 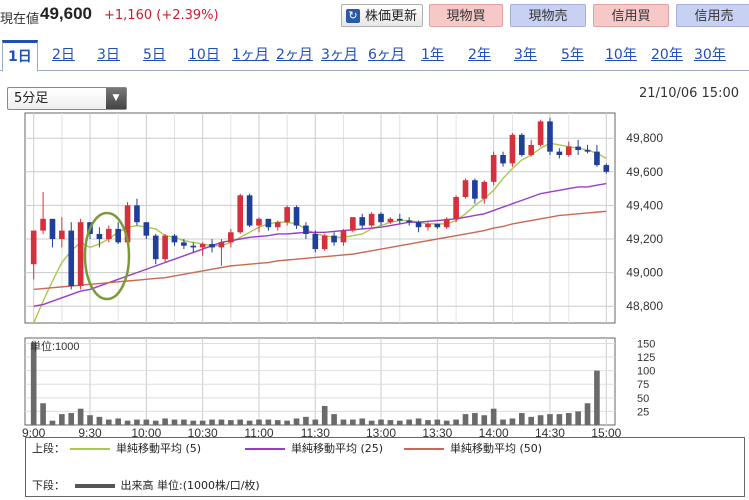 I want to click on vol-y-tick-label: 75, so click(x=643, y=385).